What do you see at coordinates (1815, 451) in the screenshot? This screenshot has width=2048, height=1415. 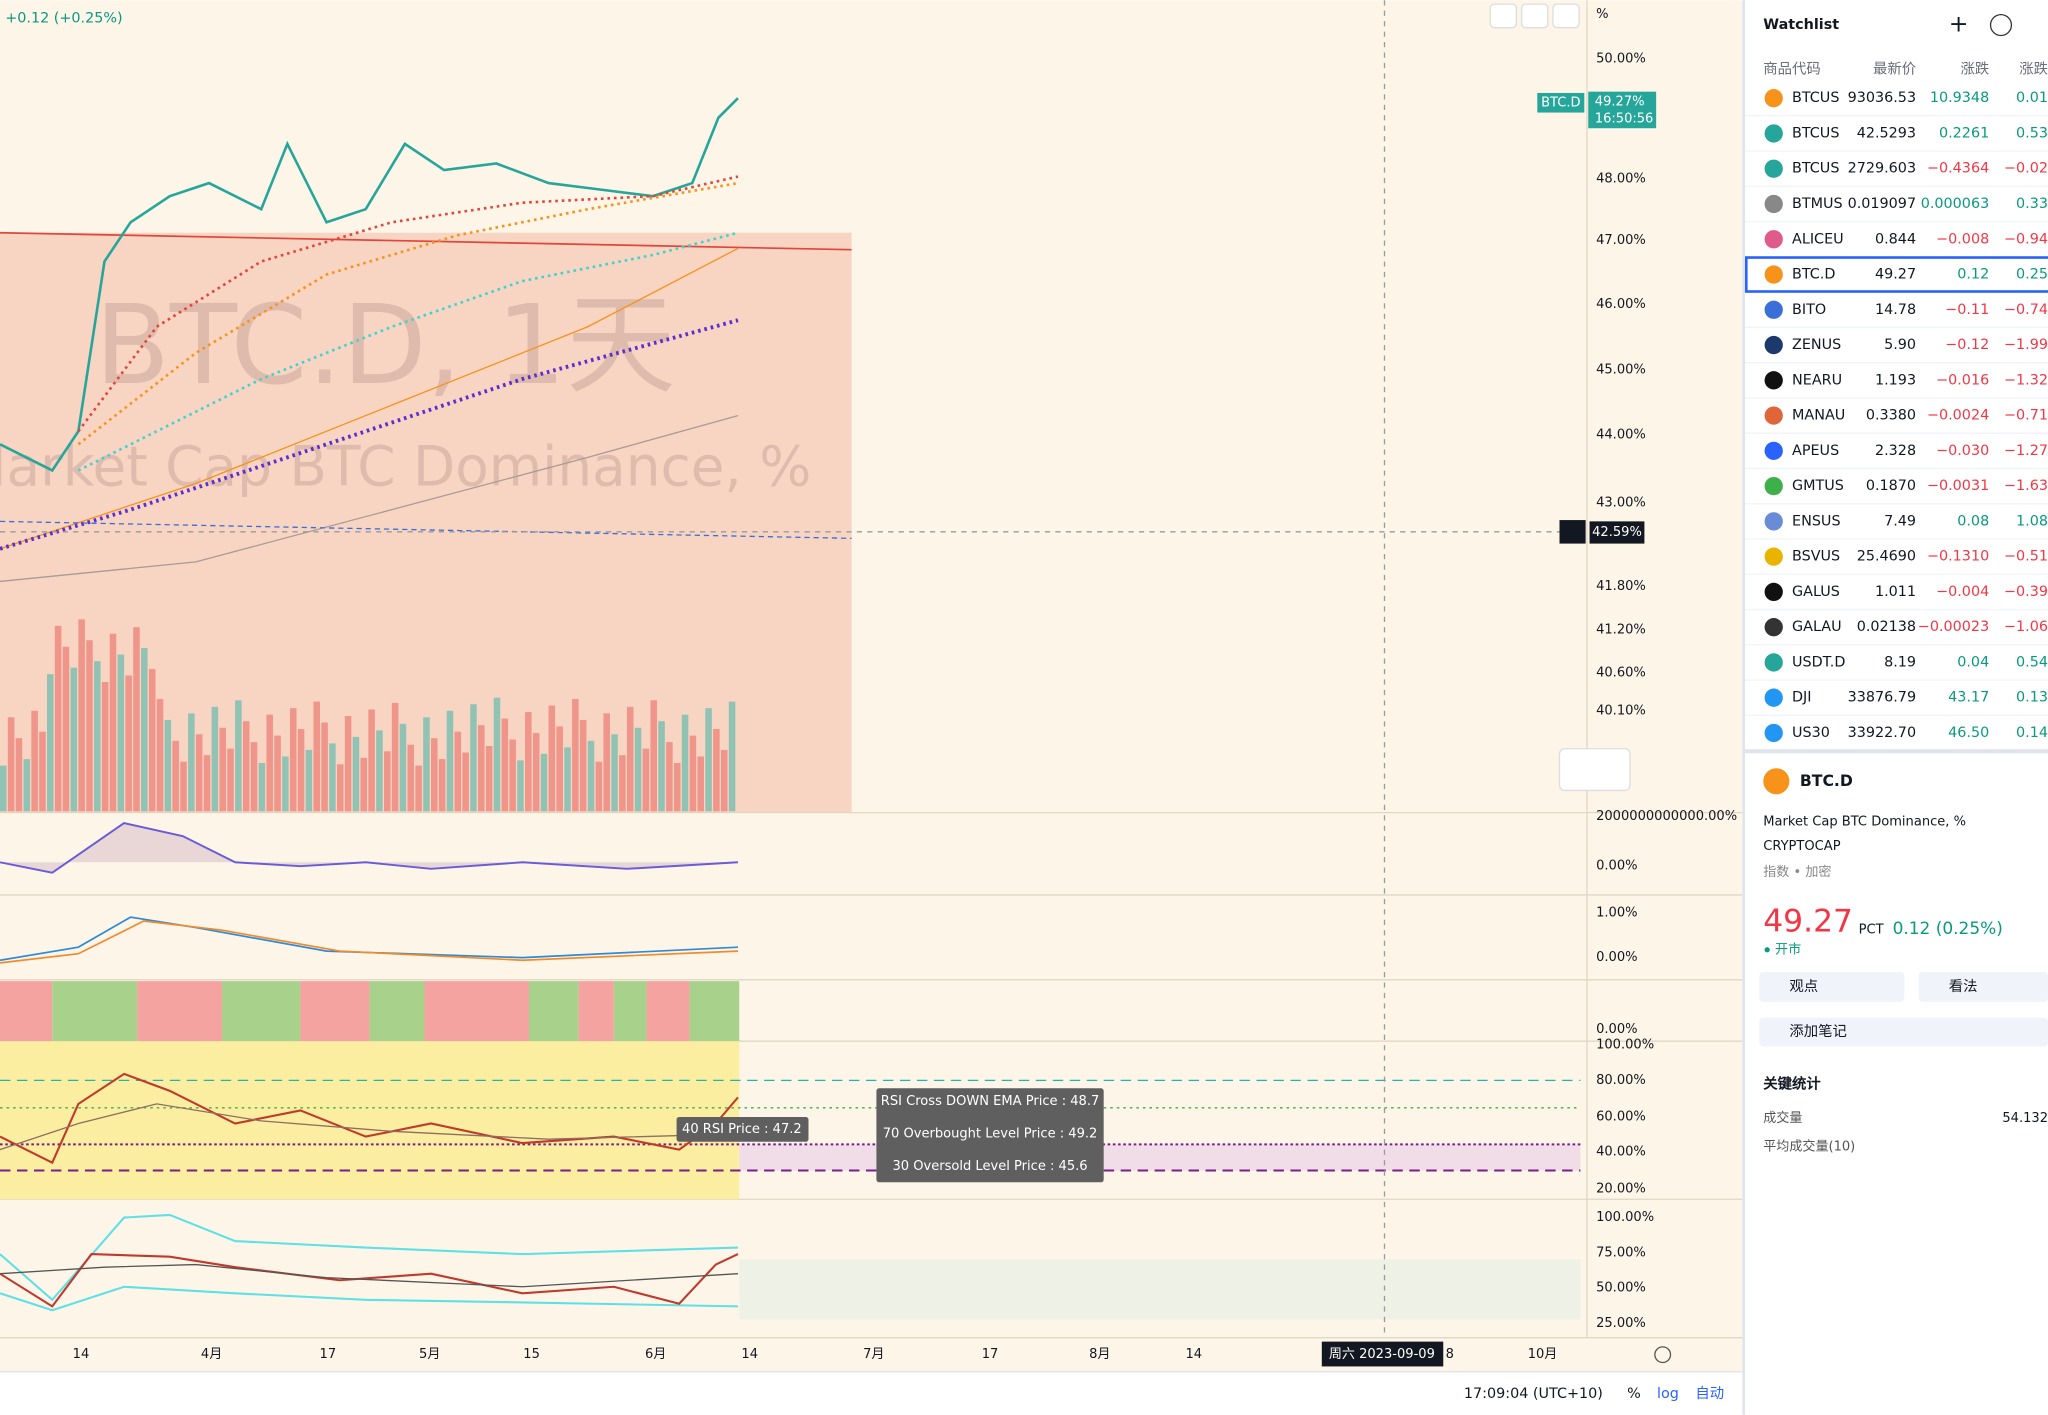 I see `symbol: APEUS` at bounding box center [1815, 451].